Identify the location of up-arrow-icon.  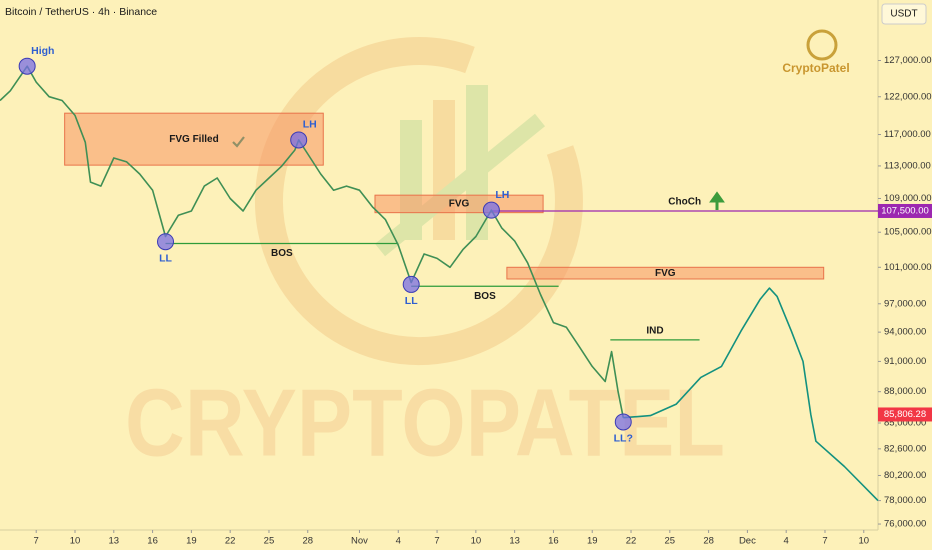
(717, 200).